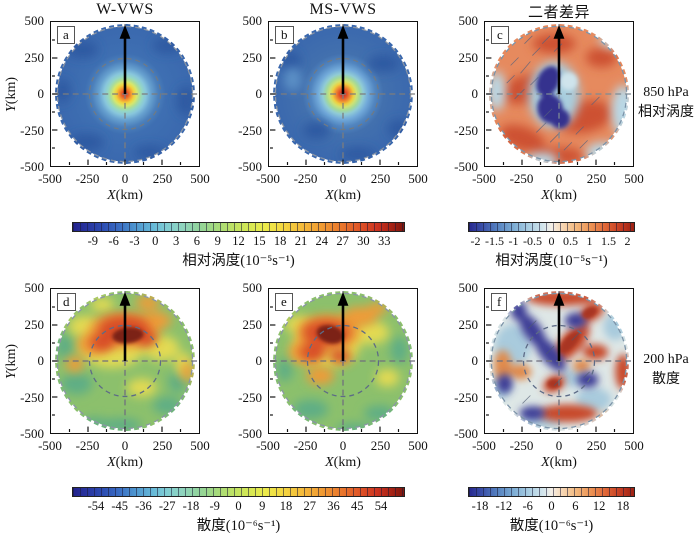  I want to click on row-label-line2: 相对涡度, so click(666, 112).